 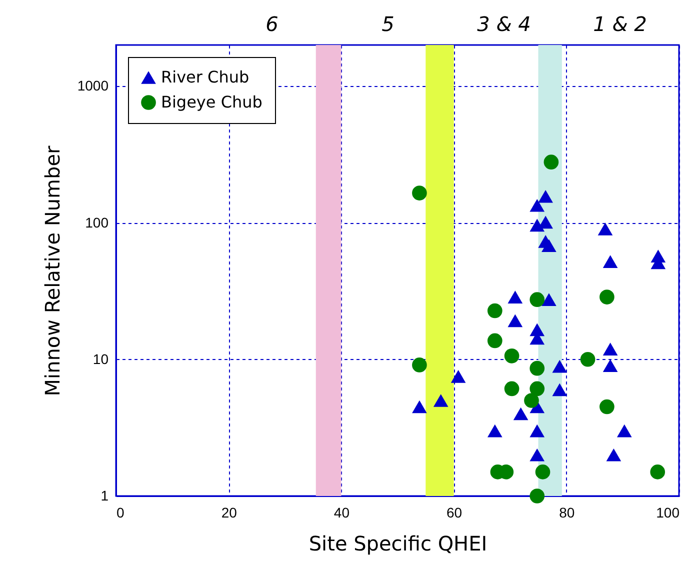 I want to click on x-tick-label: 20, so click(x=229, y=512).